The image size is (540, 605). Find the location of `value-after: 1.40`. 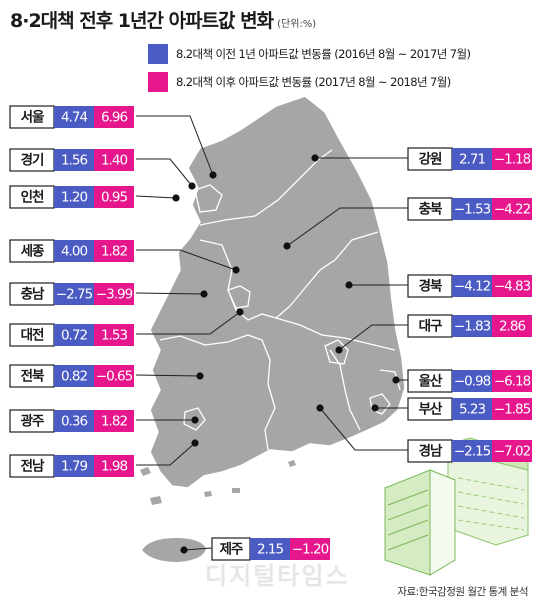

value-after: 1.40 is located at coordinates (114, 161).